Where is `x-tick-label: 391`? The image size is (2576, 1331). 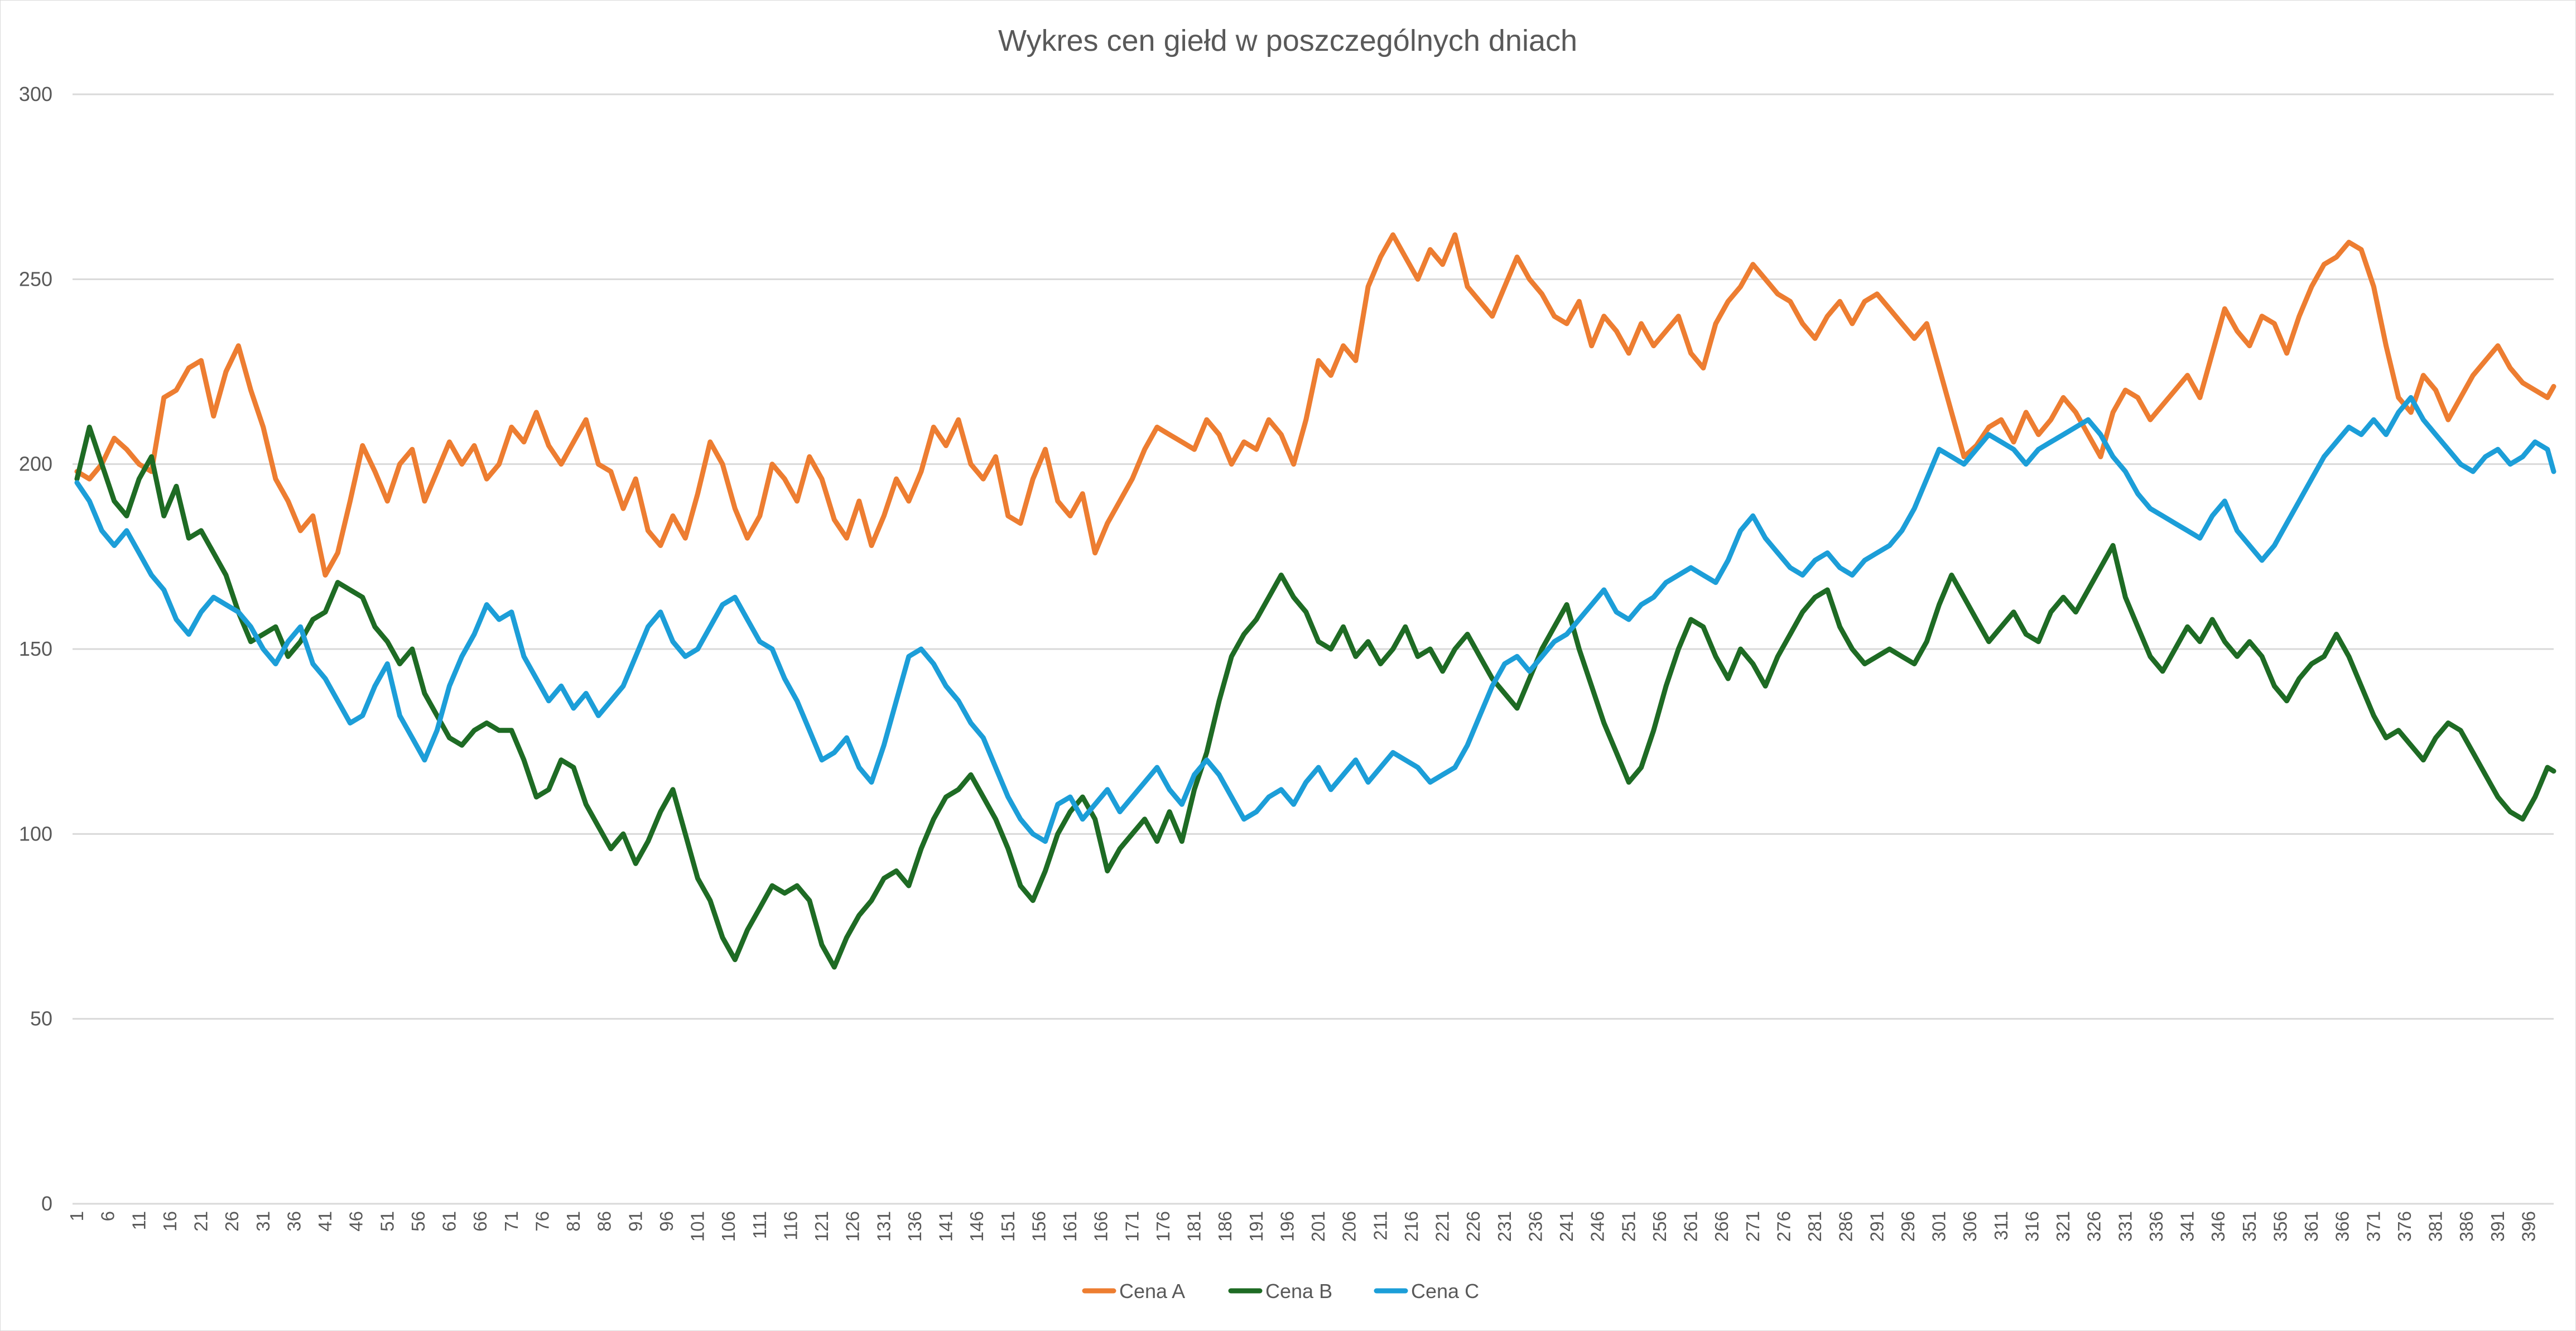 x-tick-label: 391 is located at coordinates (2498, 1226).